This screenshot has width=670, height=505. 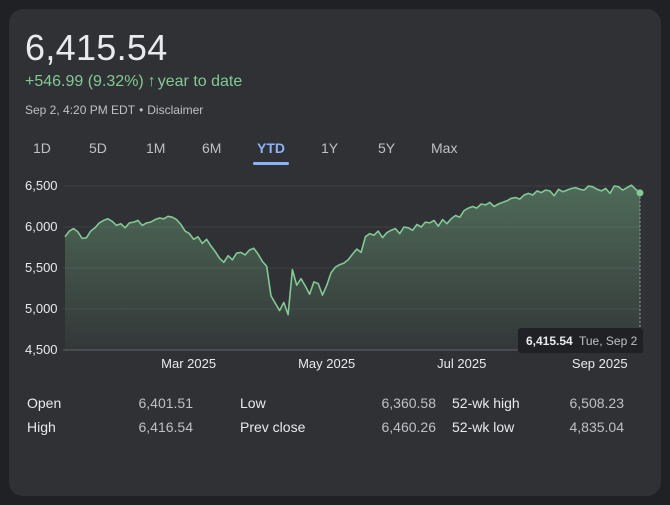 What do you see at coordinates (253, 403) in the screenshot?
I see `stat-label-low: Low` at bounding box center [253, 403].